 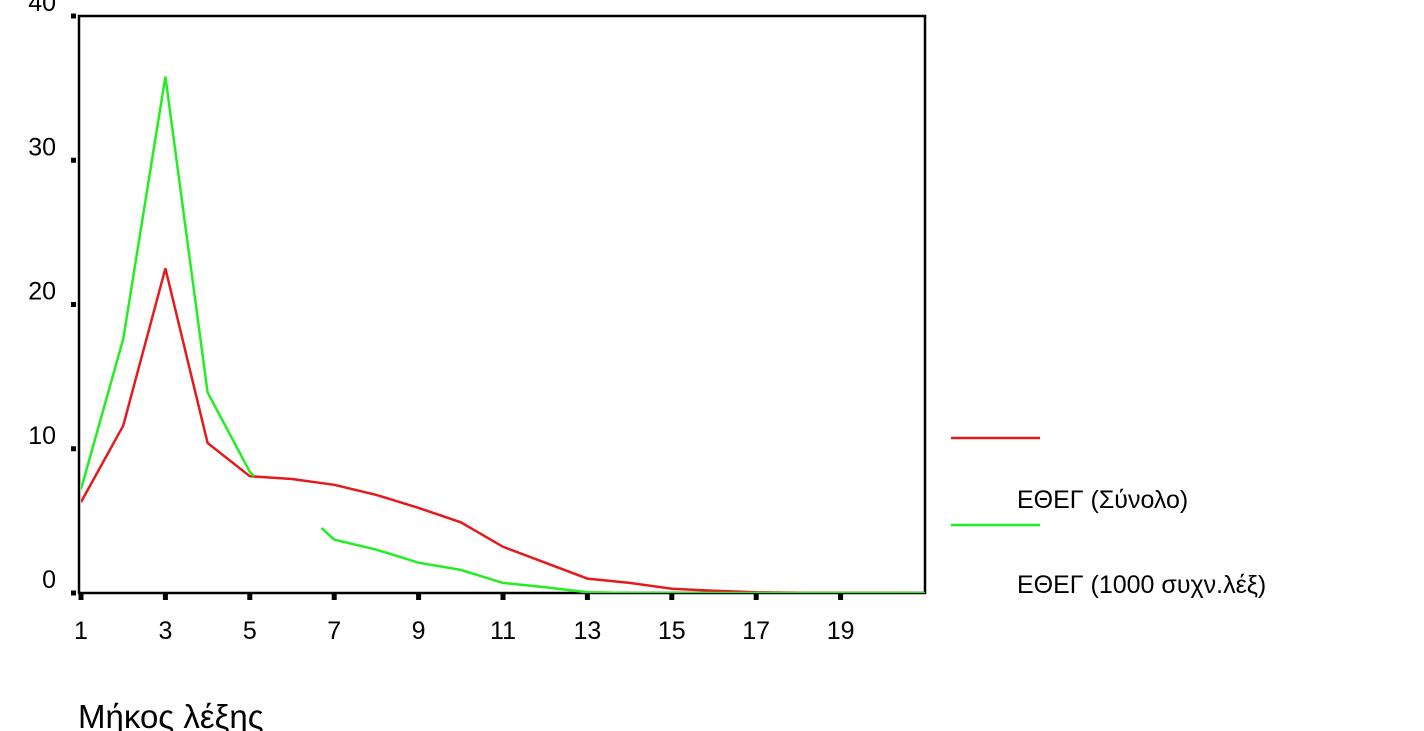 I want to click on x-tick-label: 13, so click(x=587, y=631).